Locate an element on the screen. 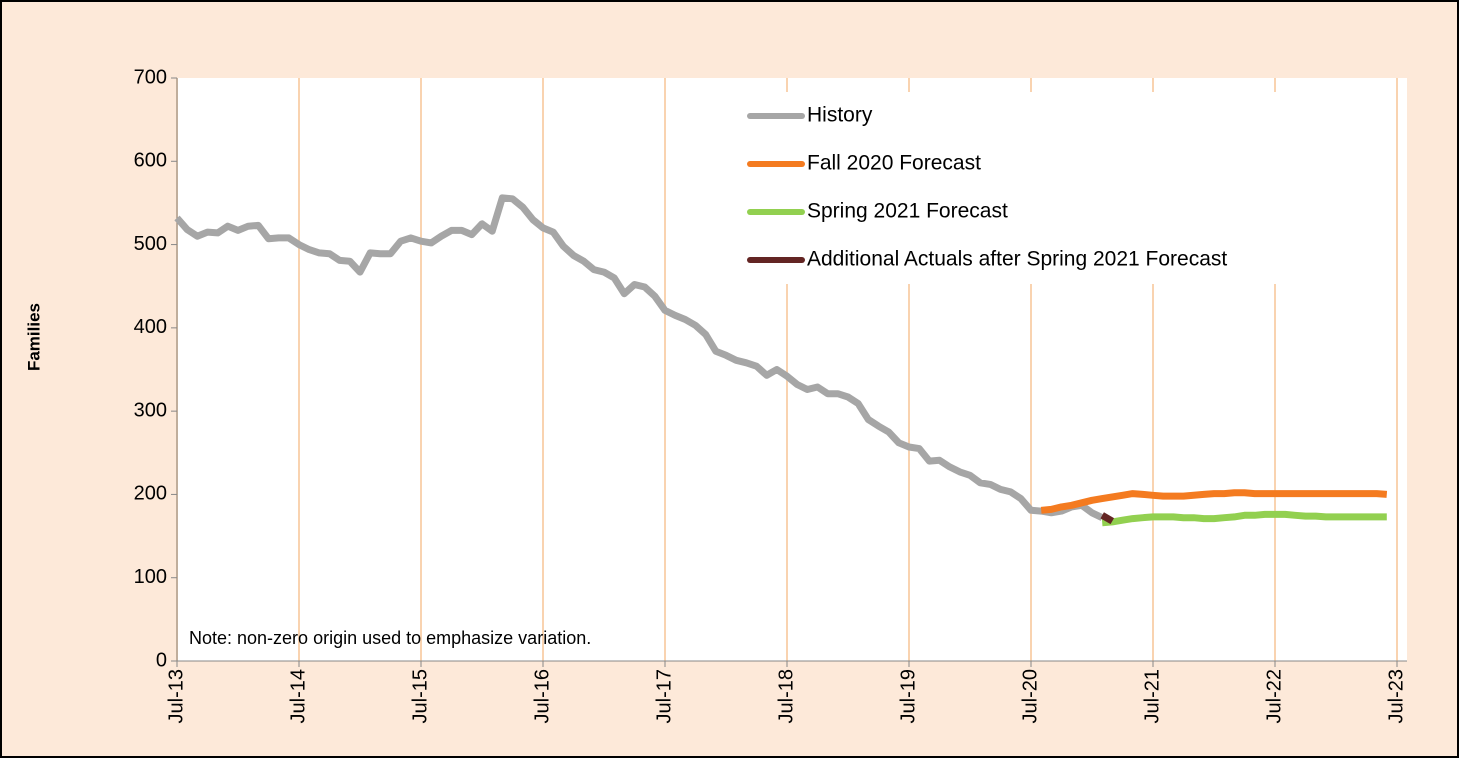 This screenshot has width=1459, height=758. x-tick-label: Jul-13 is located at coordinates (176, 696).